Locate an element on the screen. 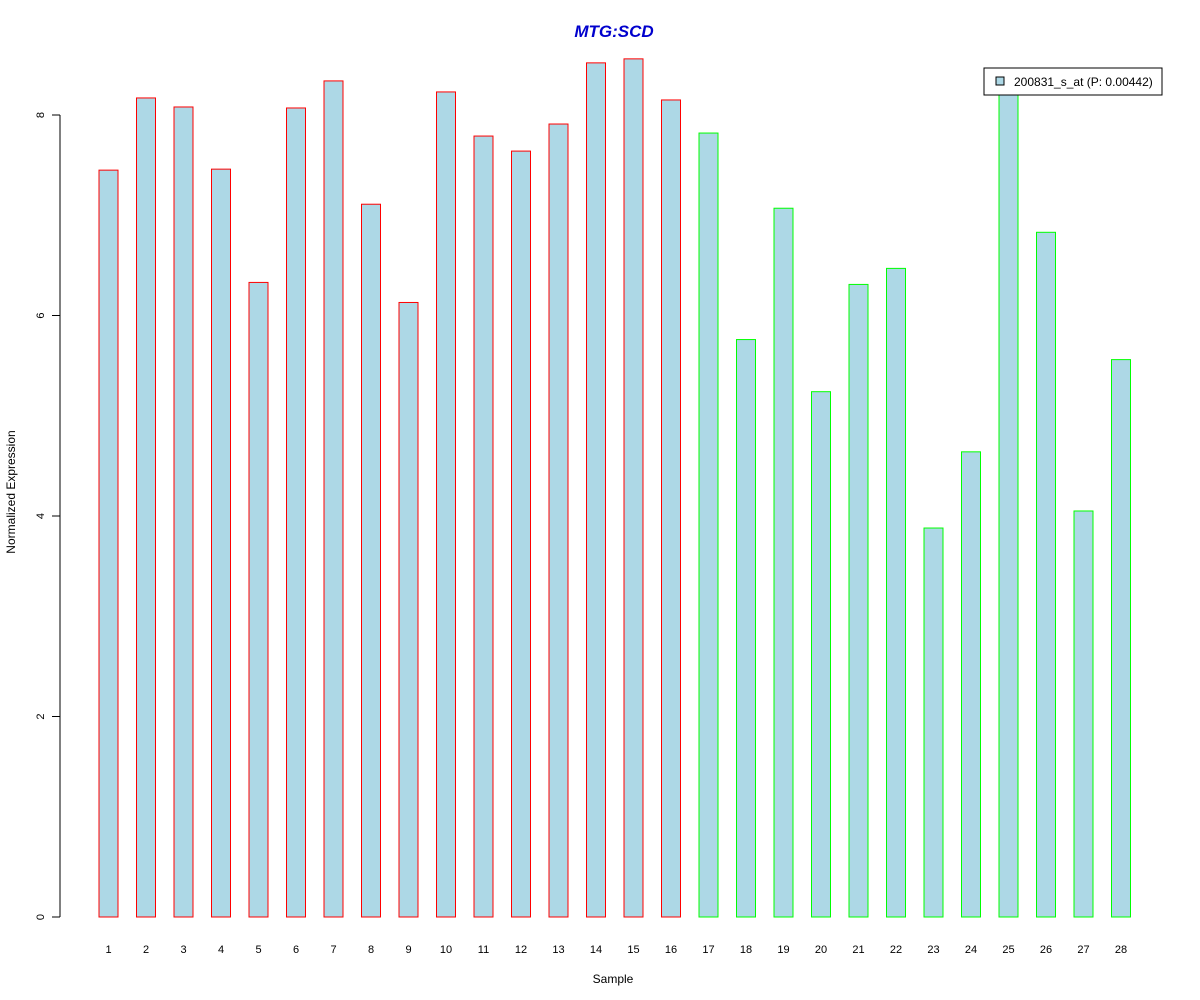  y-tick-label: 6 is located at coordinates (41, 315).